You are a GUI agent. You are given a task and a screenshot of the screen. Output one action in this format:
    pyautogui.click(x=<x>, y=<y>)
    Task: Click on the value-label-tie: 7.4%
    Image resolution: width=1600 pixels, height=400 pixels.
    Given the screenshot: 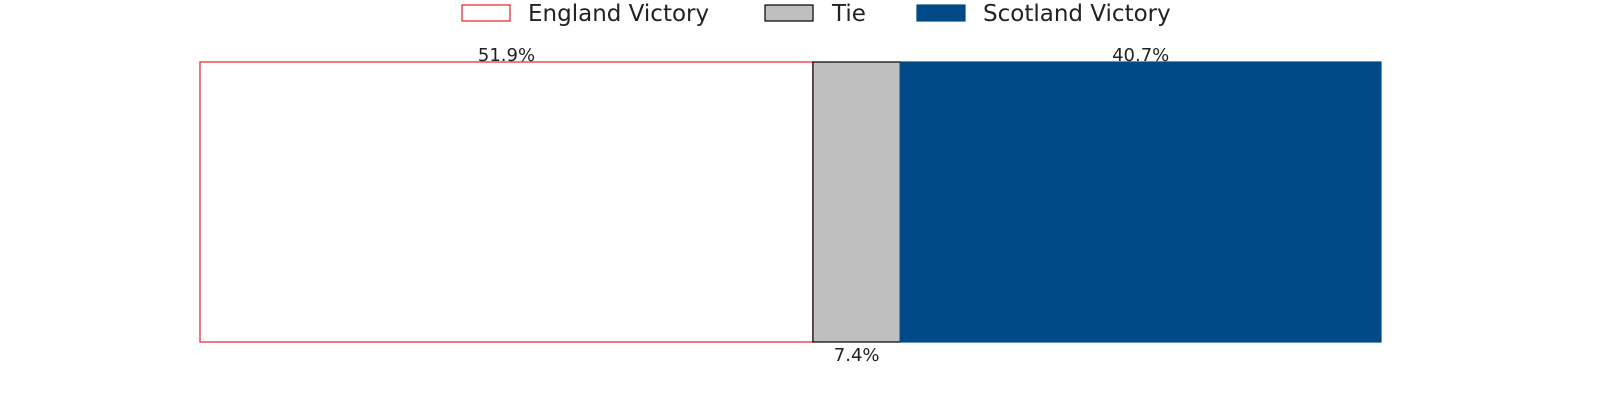 What is the action you would take?
    pyautogui.click(x=857, y=355)
    